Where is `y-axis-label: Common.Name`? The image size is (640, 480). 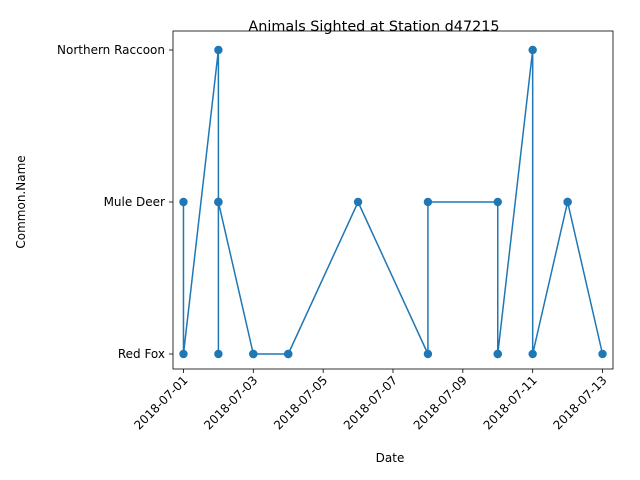
y-axis-label: Common.Name is located at coordinates (21, 201).